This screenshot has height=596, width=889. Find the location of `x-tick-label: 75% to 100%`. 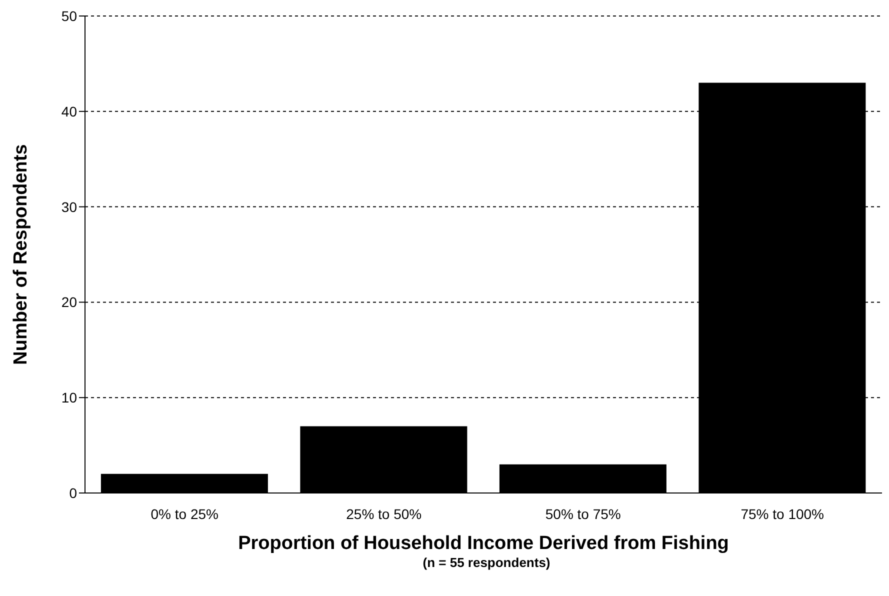

x-tick-label: 75% to 100% is located at coordinates (782, 514).